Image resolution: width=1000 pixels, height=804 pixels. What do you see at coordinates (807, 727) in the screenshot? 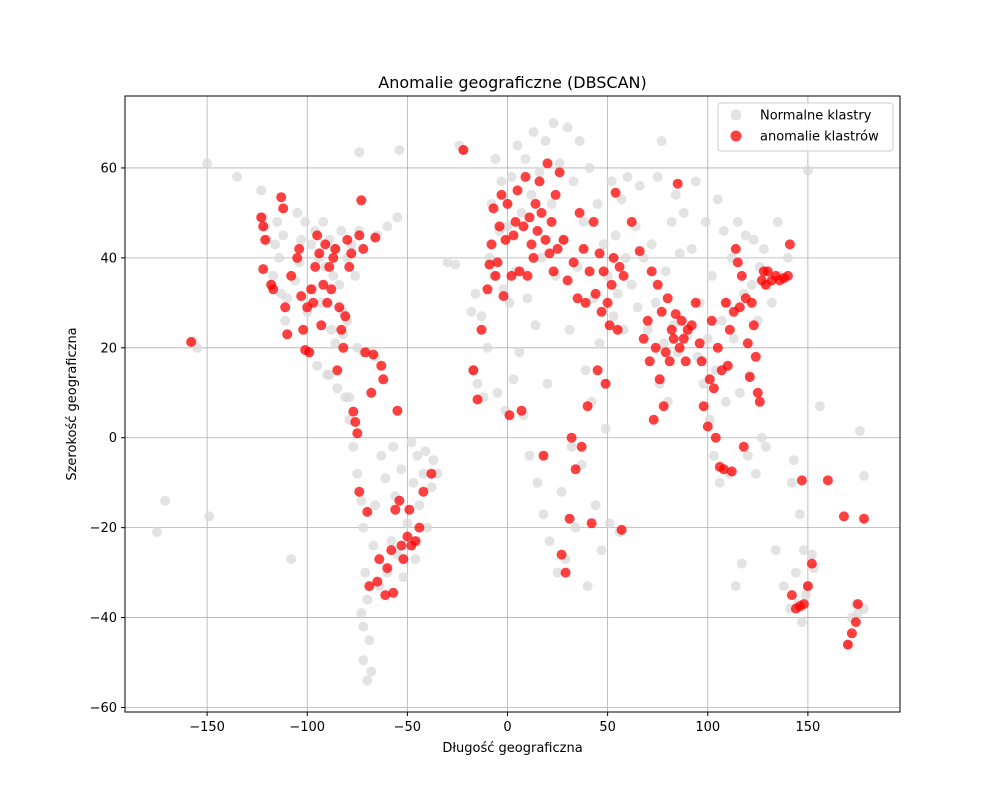
I see `x-tick-label: 150` at bounding box center [807, 727].